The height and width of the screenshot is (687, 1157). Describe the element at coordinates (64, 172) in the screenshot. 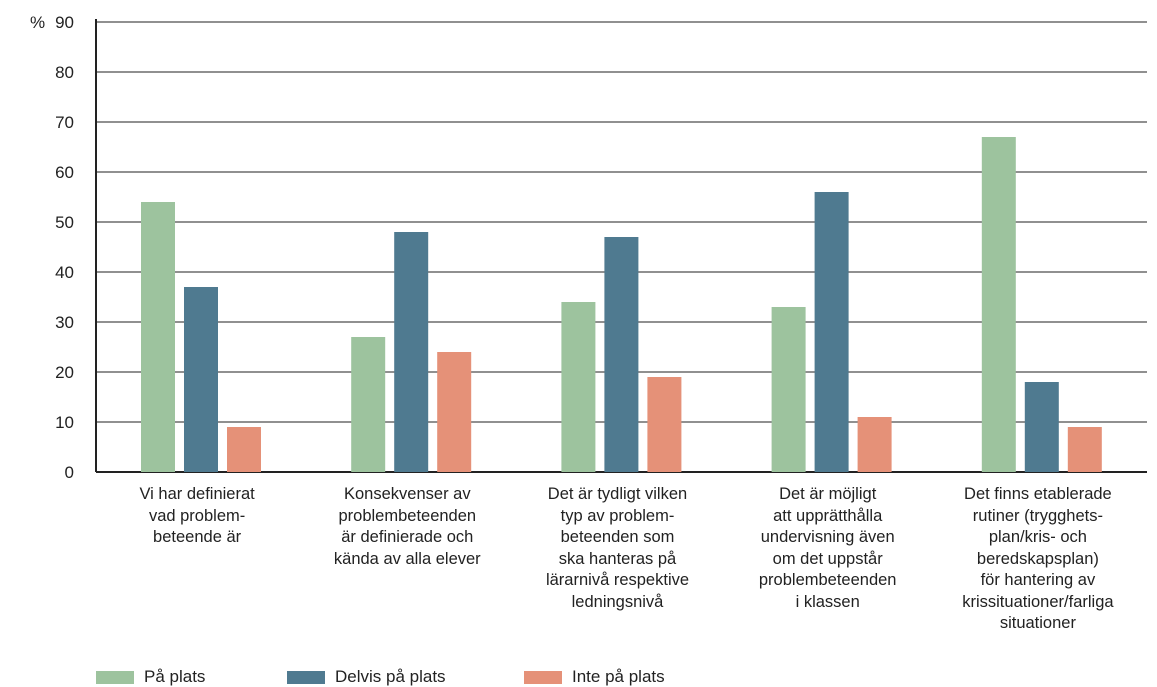

I see `y-tick-label: 60` at that location.